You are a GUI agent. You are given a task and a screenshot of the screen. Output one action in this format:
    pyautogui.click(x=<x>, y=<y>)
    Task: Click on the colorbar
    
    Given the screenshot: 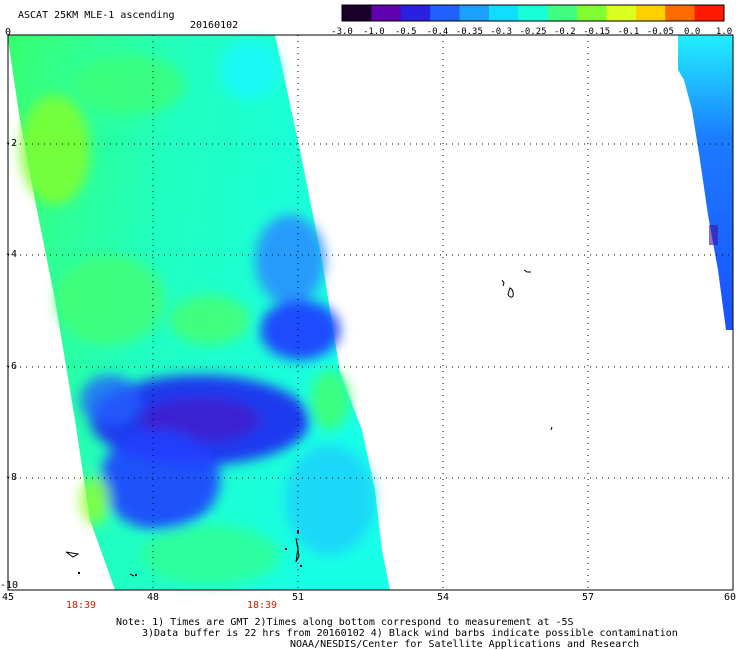 What is the action you would take?
    pyautogui.click(x=533, y=13)
    